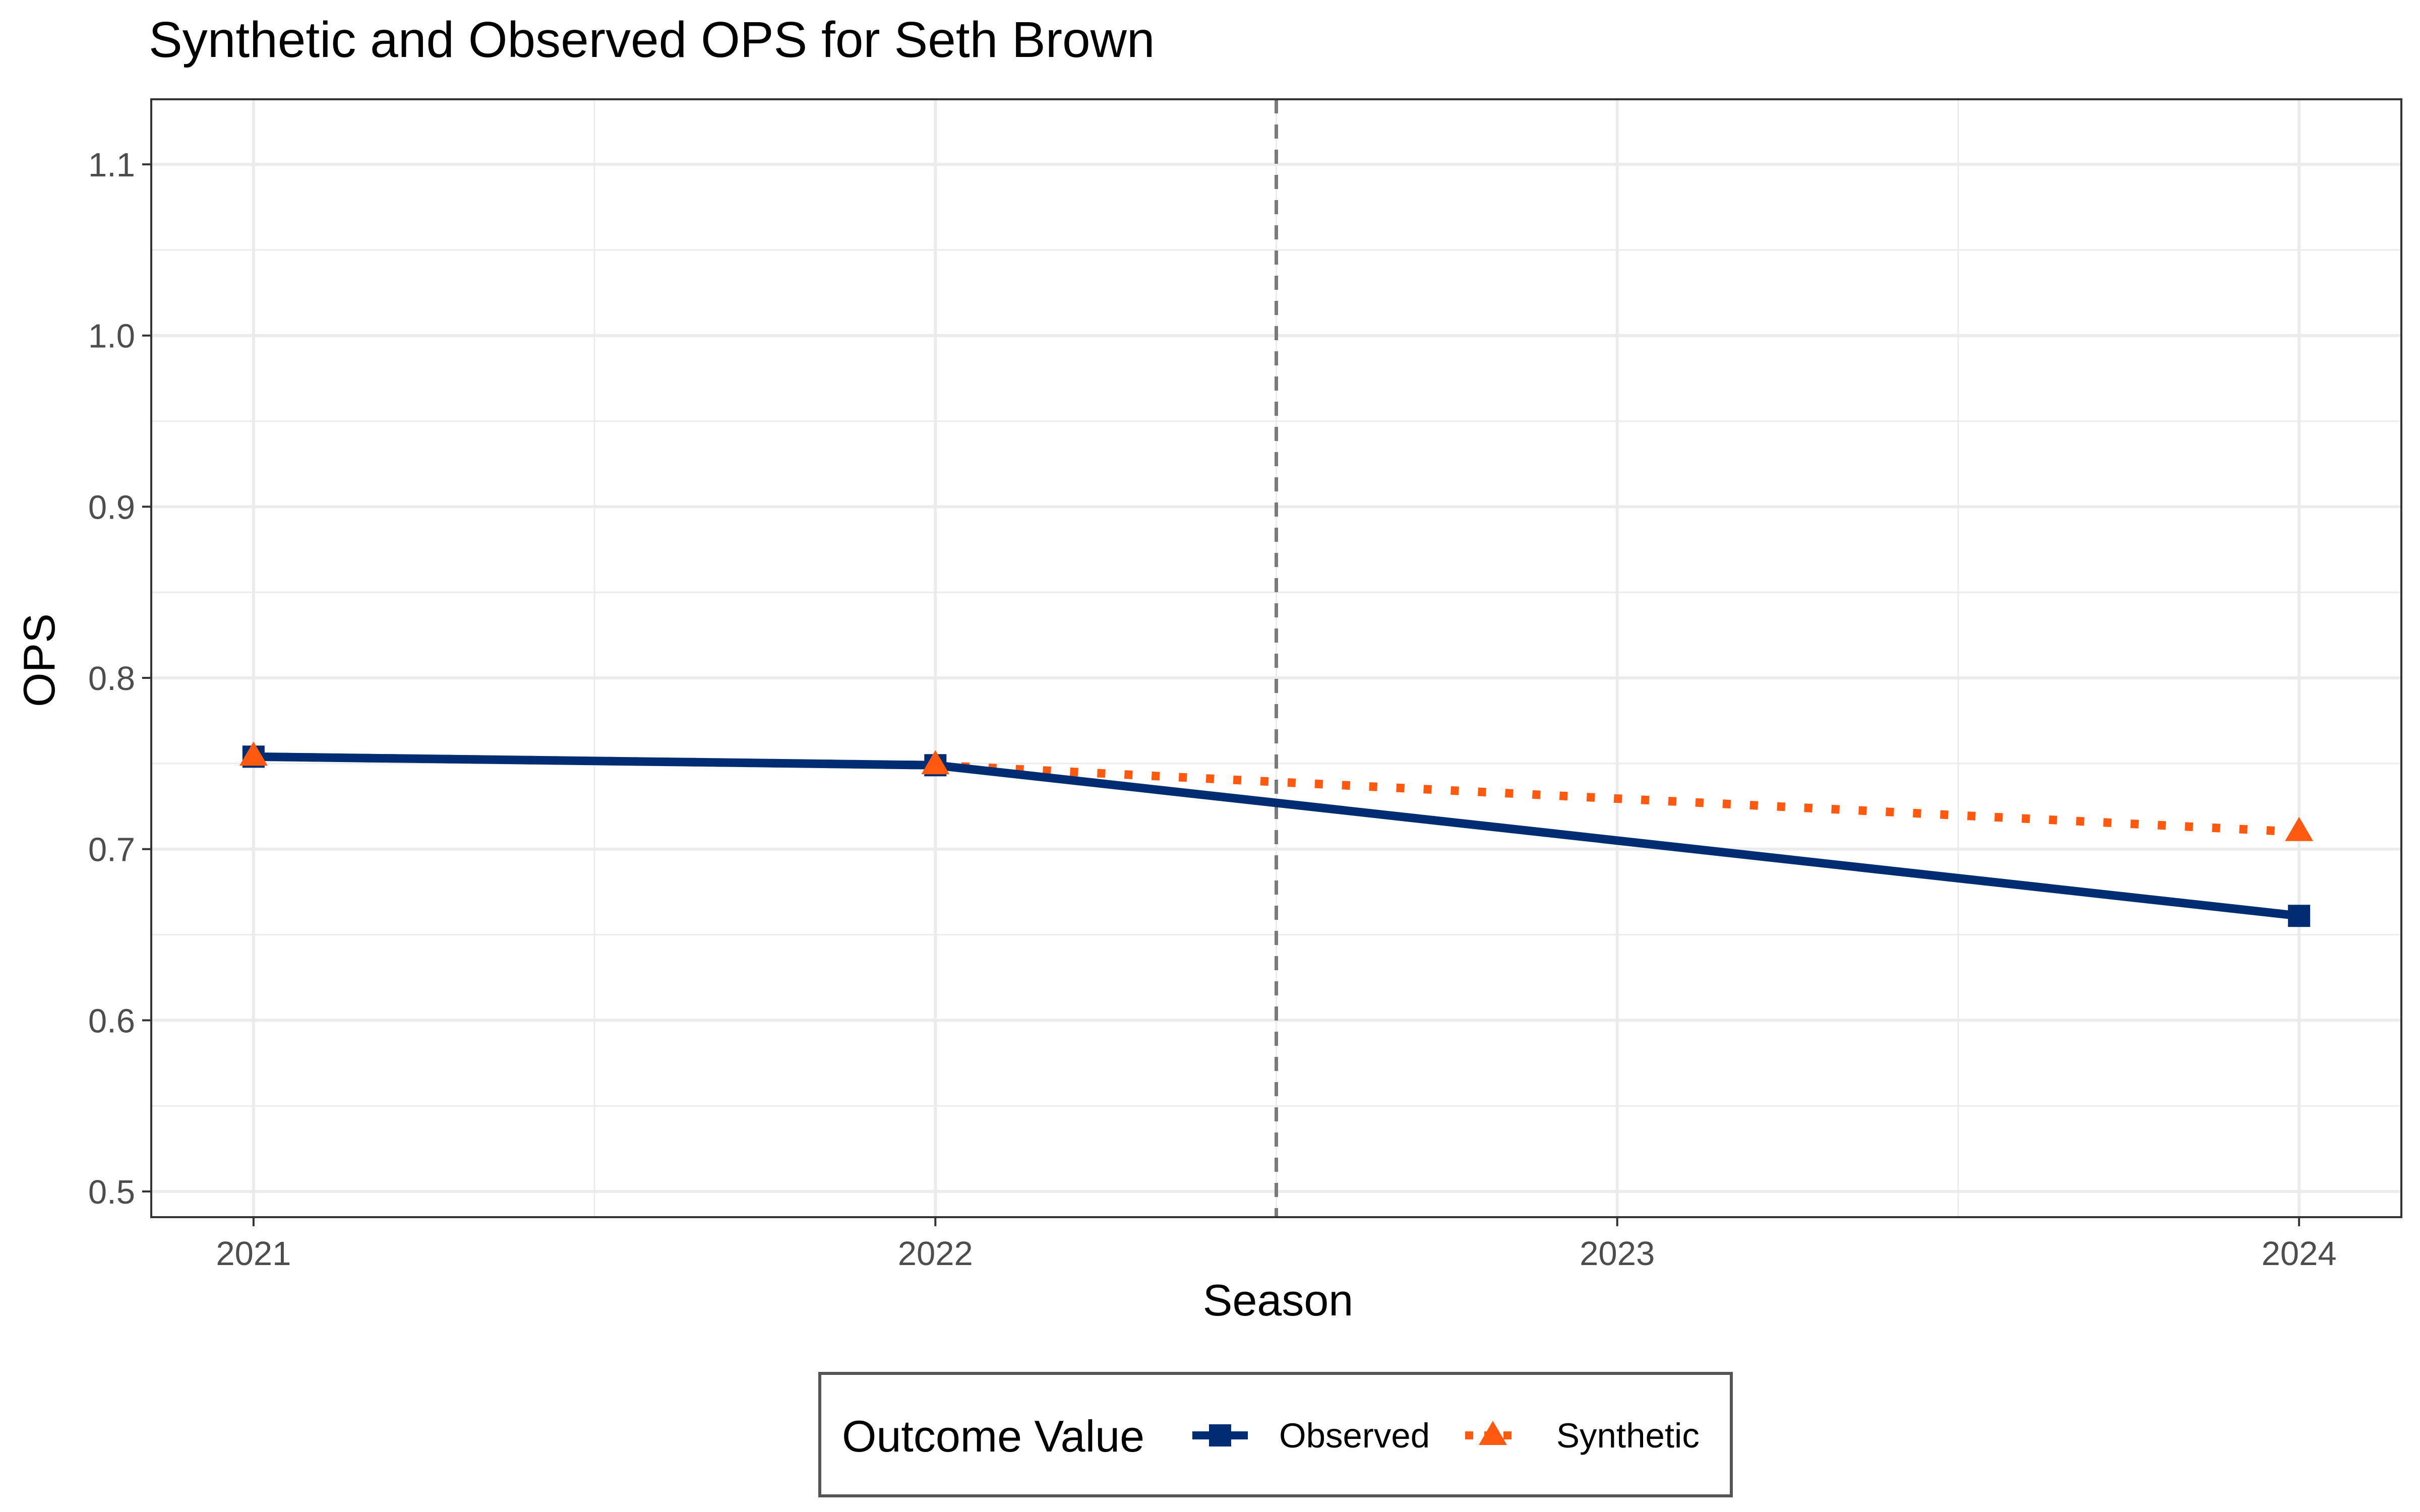 This screenshot has width=2420, height=1512. What do you see at coordinates (111, 336) in the screenshot?
I see `y-tick-label: 1.0` at bounding box center [111, 336].